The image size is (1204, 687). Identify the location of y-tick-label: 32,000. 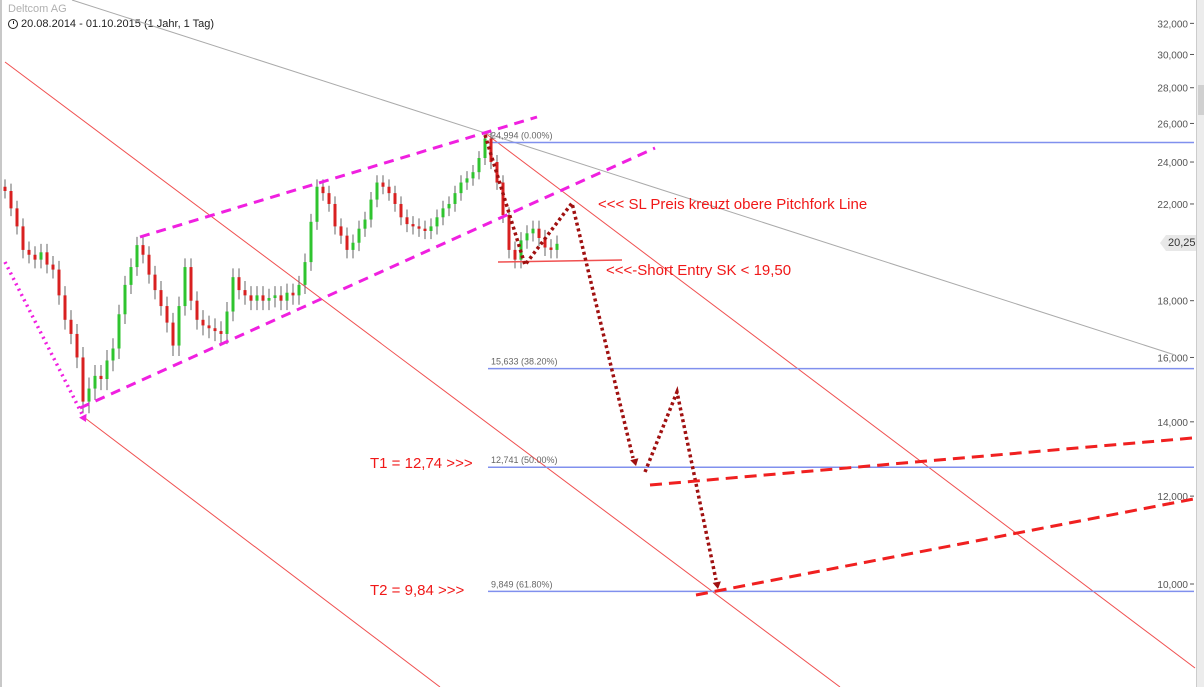
(1172, 24).